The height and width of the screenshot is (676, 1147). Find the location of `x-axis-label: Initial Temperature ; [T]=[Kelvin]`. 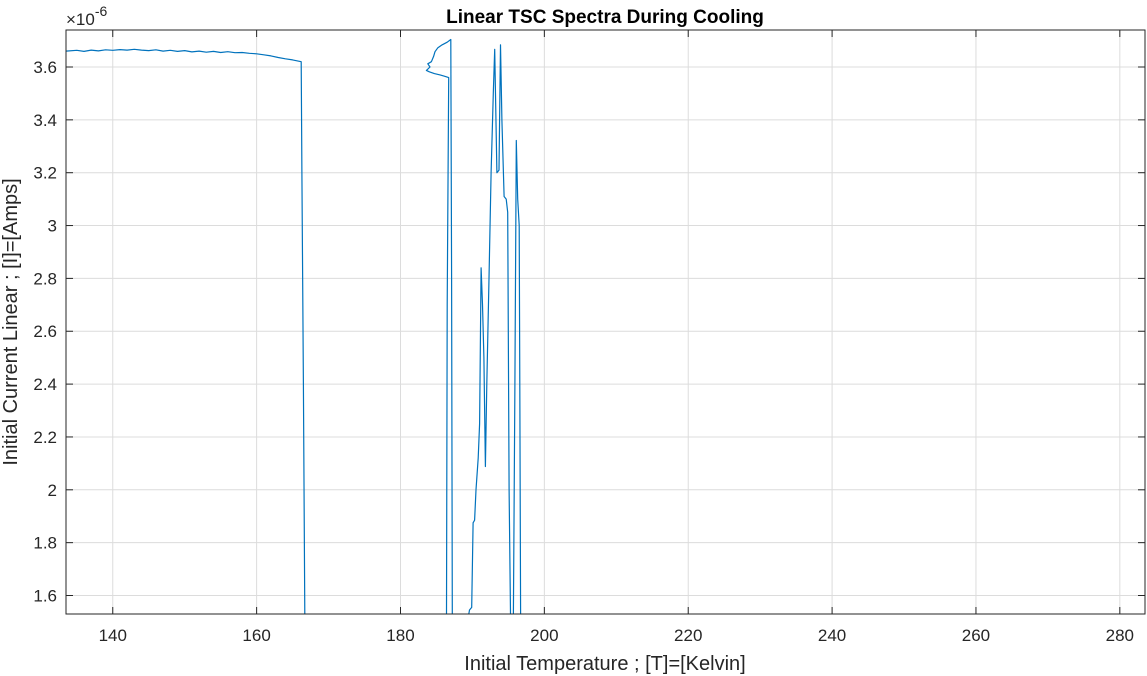

x-axis-label: Initial Temperature ; [T]=[Kelvin] is located at coordinates (604, 664).